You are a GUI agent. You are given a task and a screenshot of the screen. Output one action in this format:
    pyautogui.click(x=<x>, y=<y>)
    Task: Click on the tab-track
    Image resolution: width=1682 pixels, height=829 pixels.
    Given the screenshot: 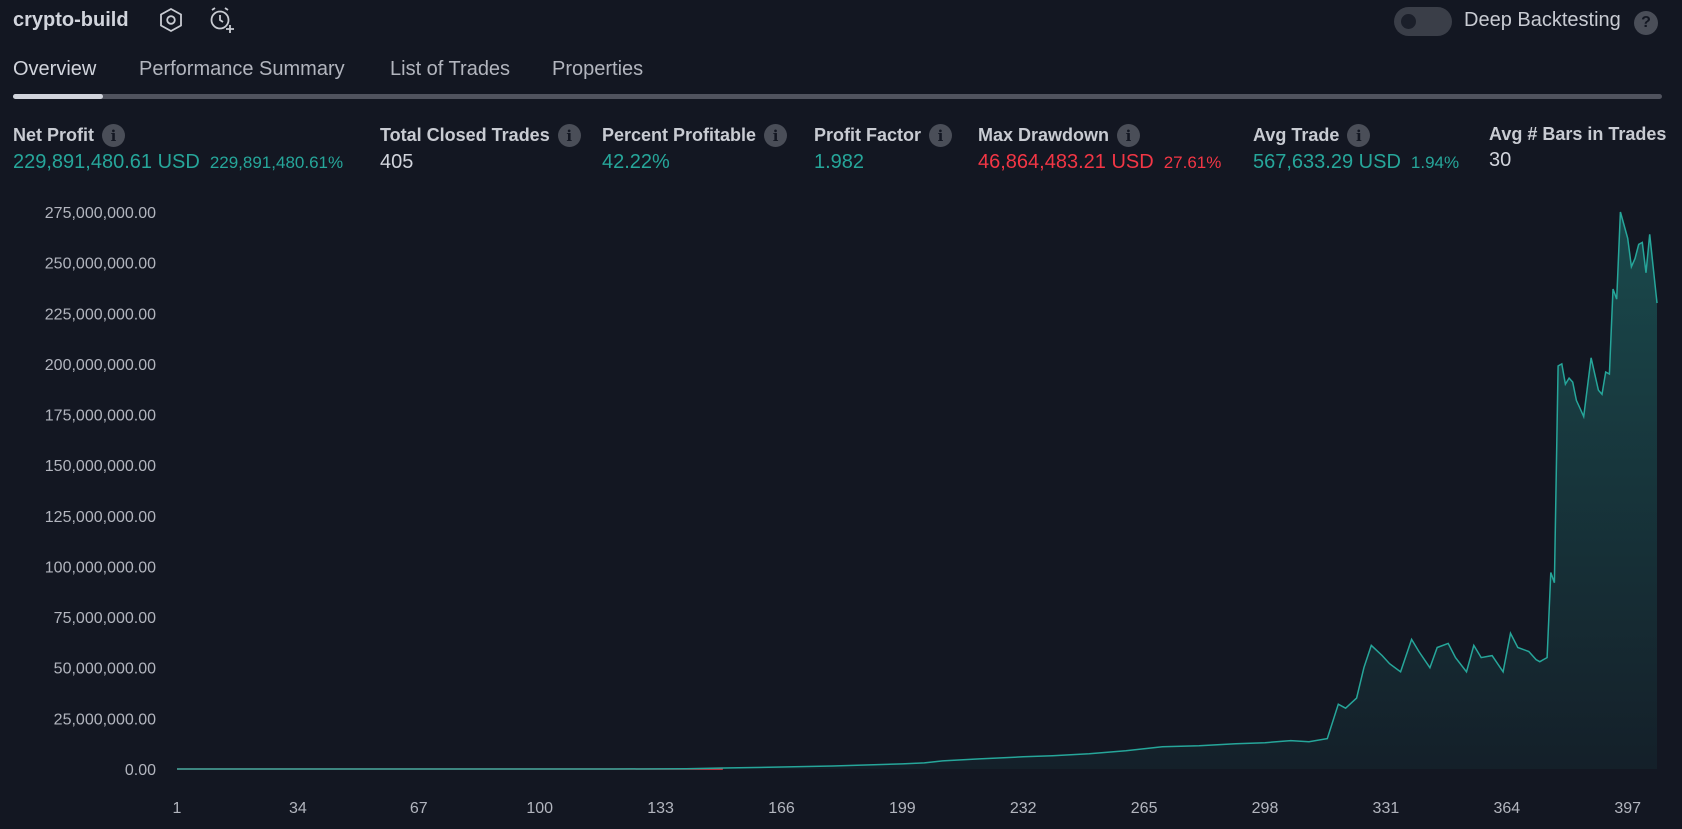 What is the action you would take?
    pyautogui.click(x=837, y=96)
    